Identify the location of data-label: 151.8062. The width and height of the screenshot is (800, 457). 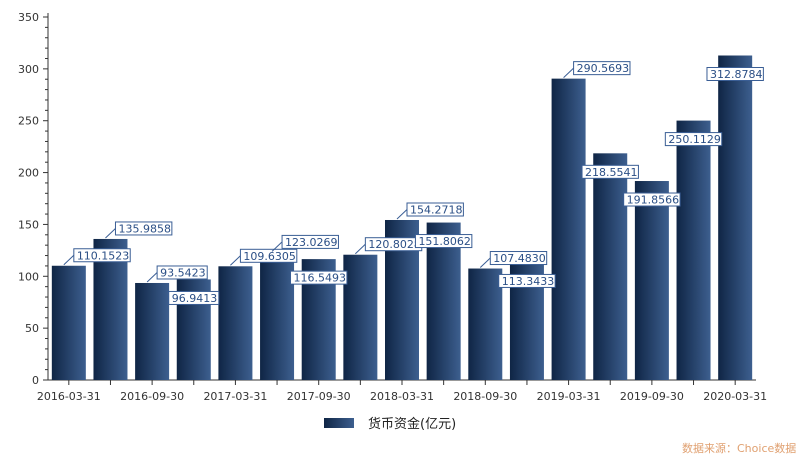
(444, 241).